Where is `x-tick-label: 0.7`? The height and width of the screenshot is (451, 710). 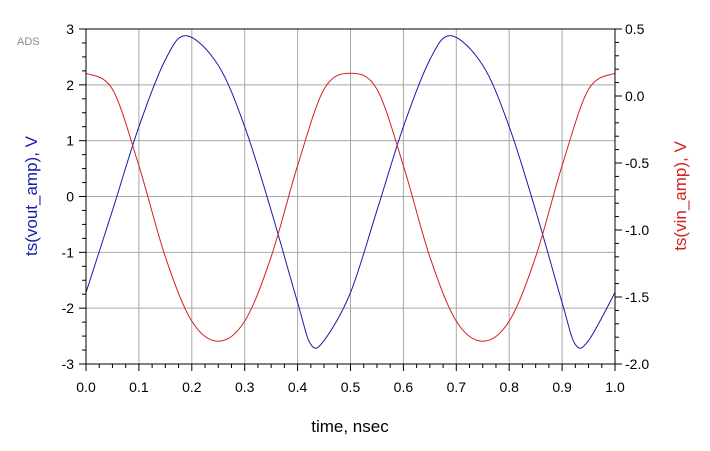 x-tick-label: 0.7 is located at coordinates (457, 387).